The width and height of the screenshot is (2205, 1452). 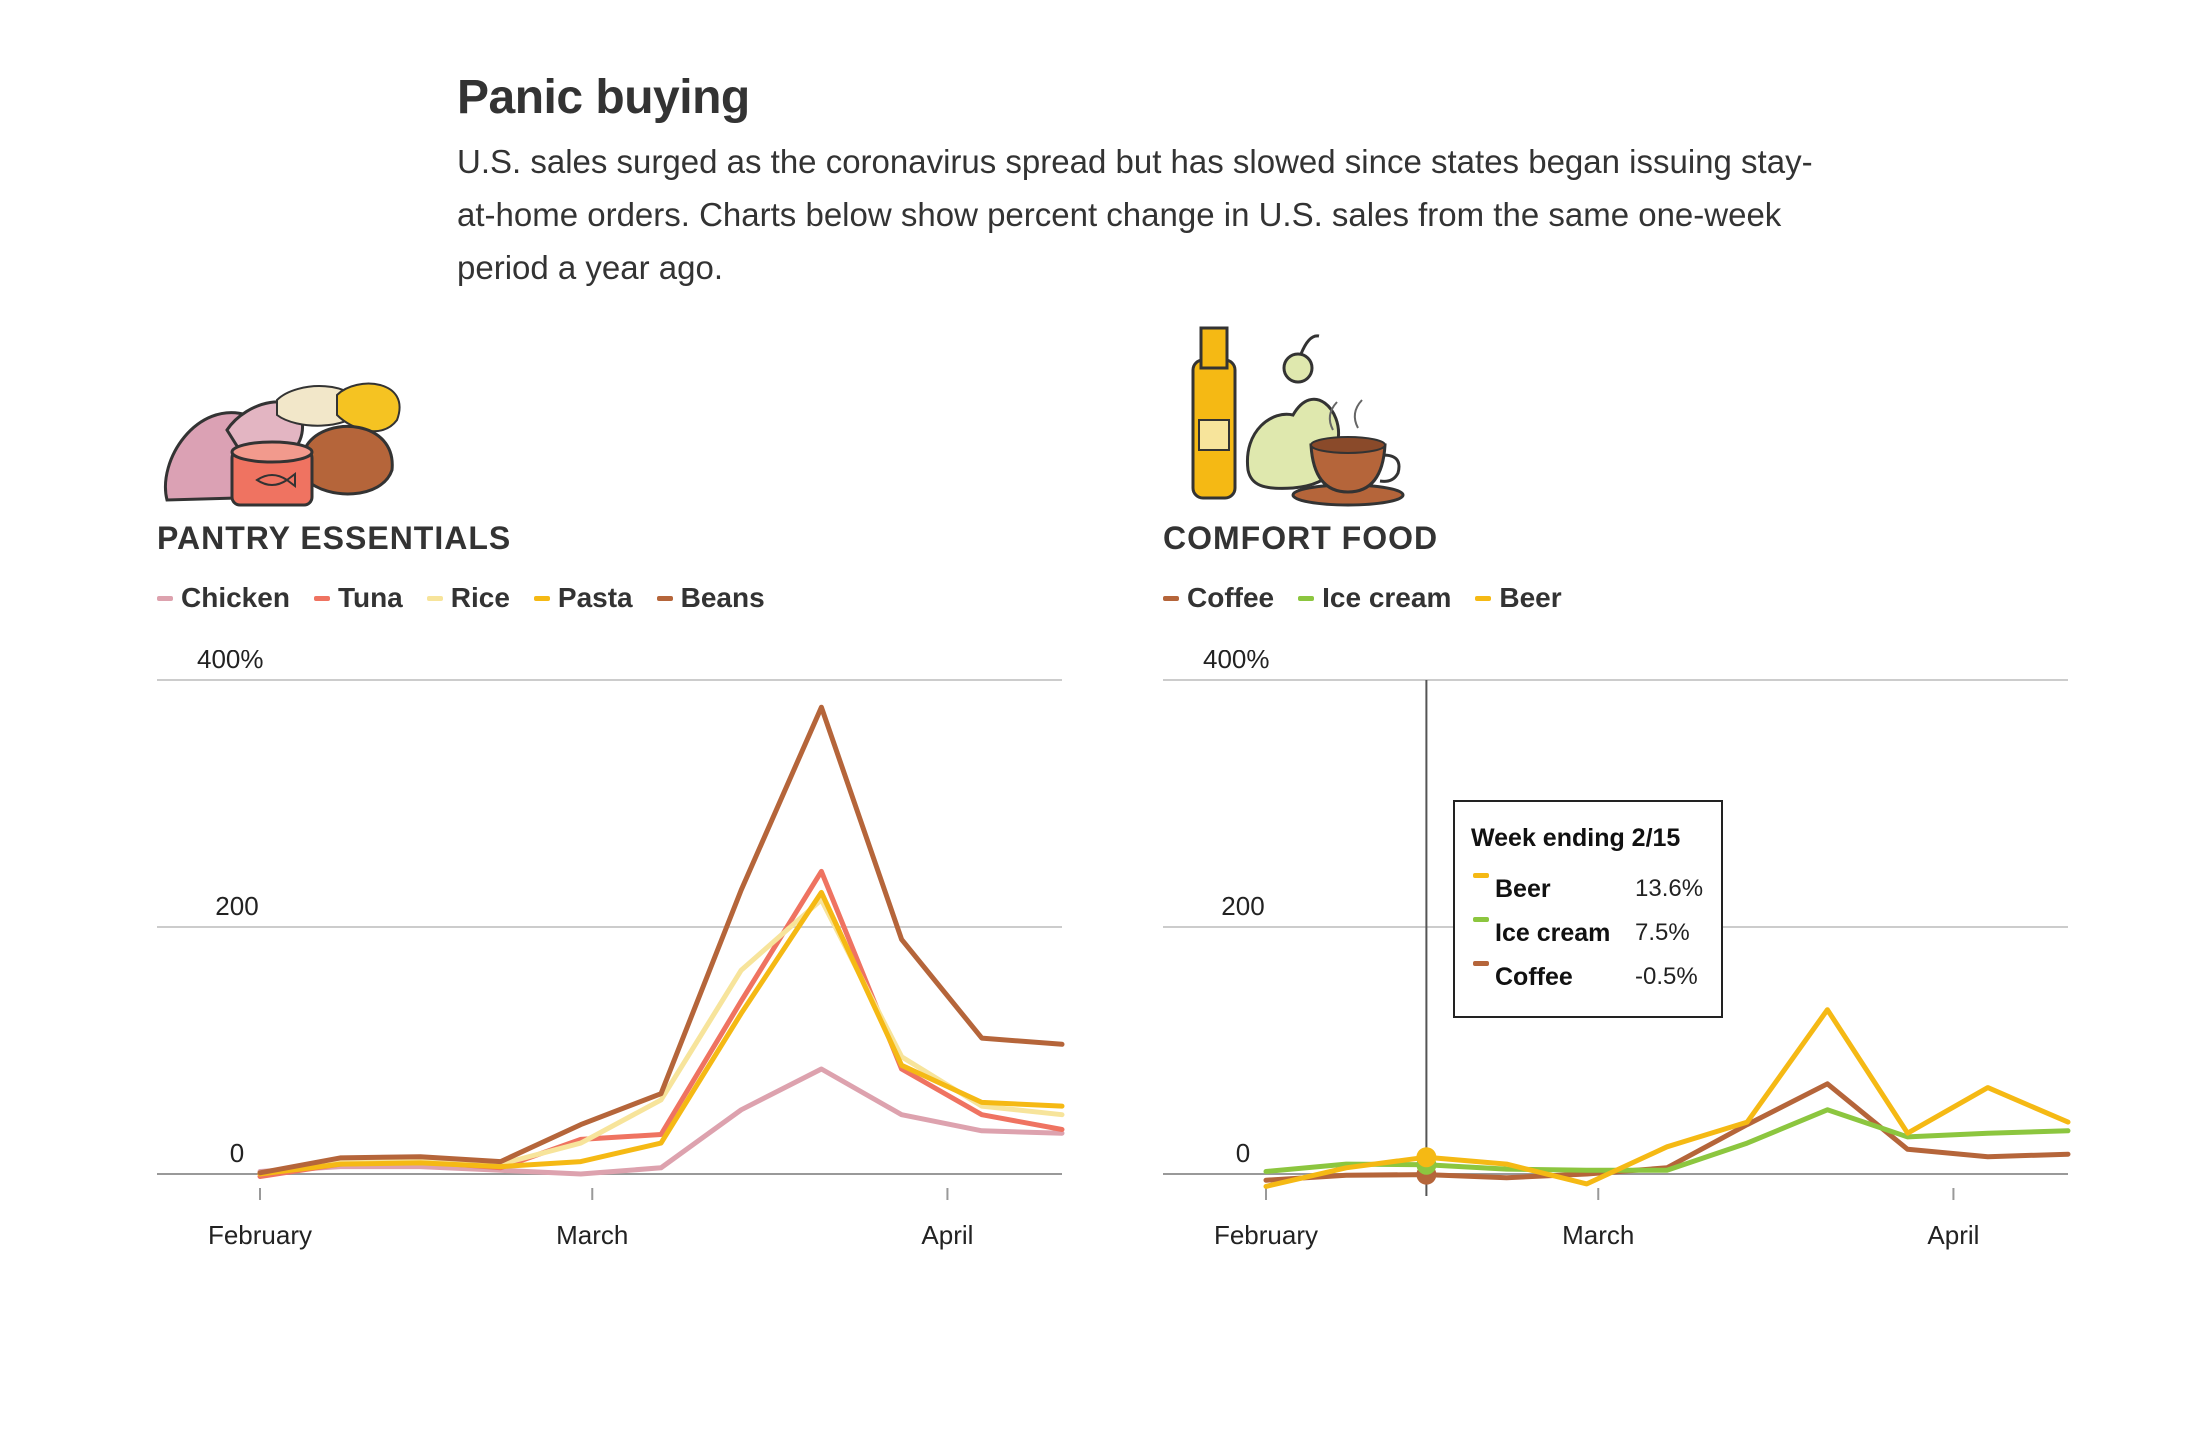 What do you see at coordinates (1662, 932) in the screenshot?
I see `tooltip-value: 7.5%` at bounding box center [1662, 932].